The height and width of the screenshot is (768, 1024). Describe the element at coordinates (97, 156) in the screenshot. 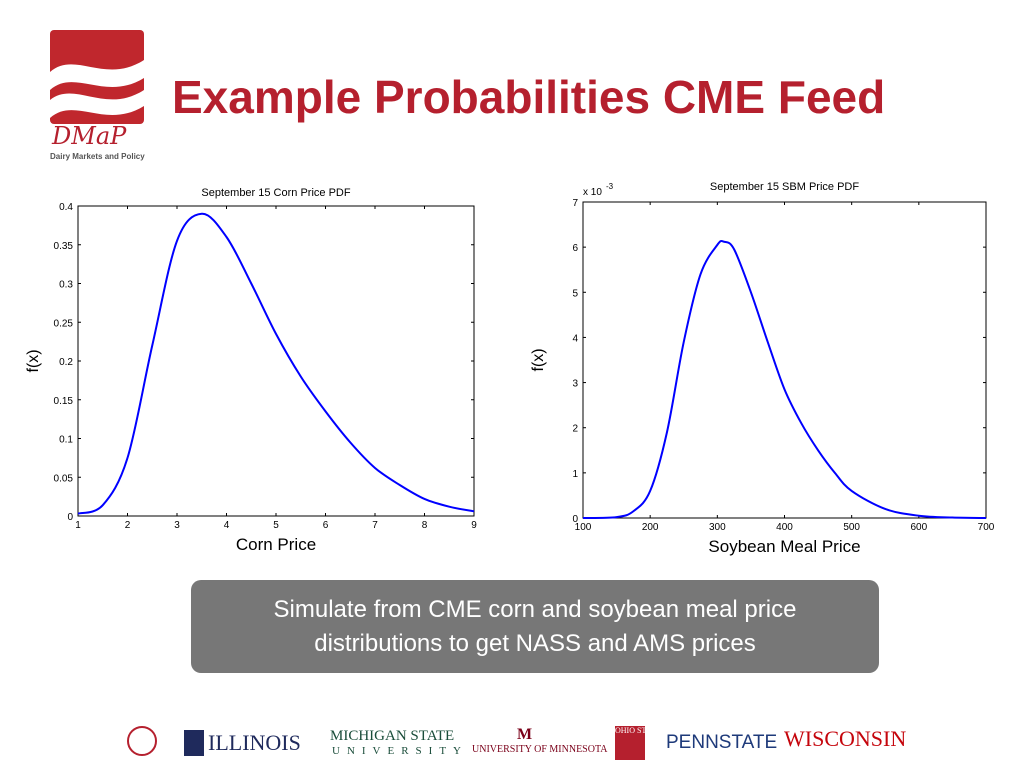

I see `logo-subtitle: Dairy Markets and Policy` at that location.